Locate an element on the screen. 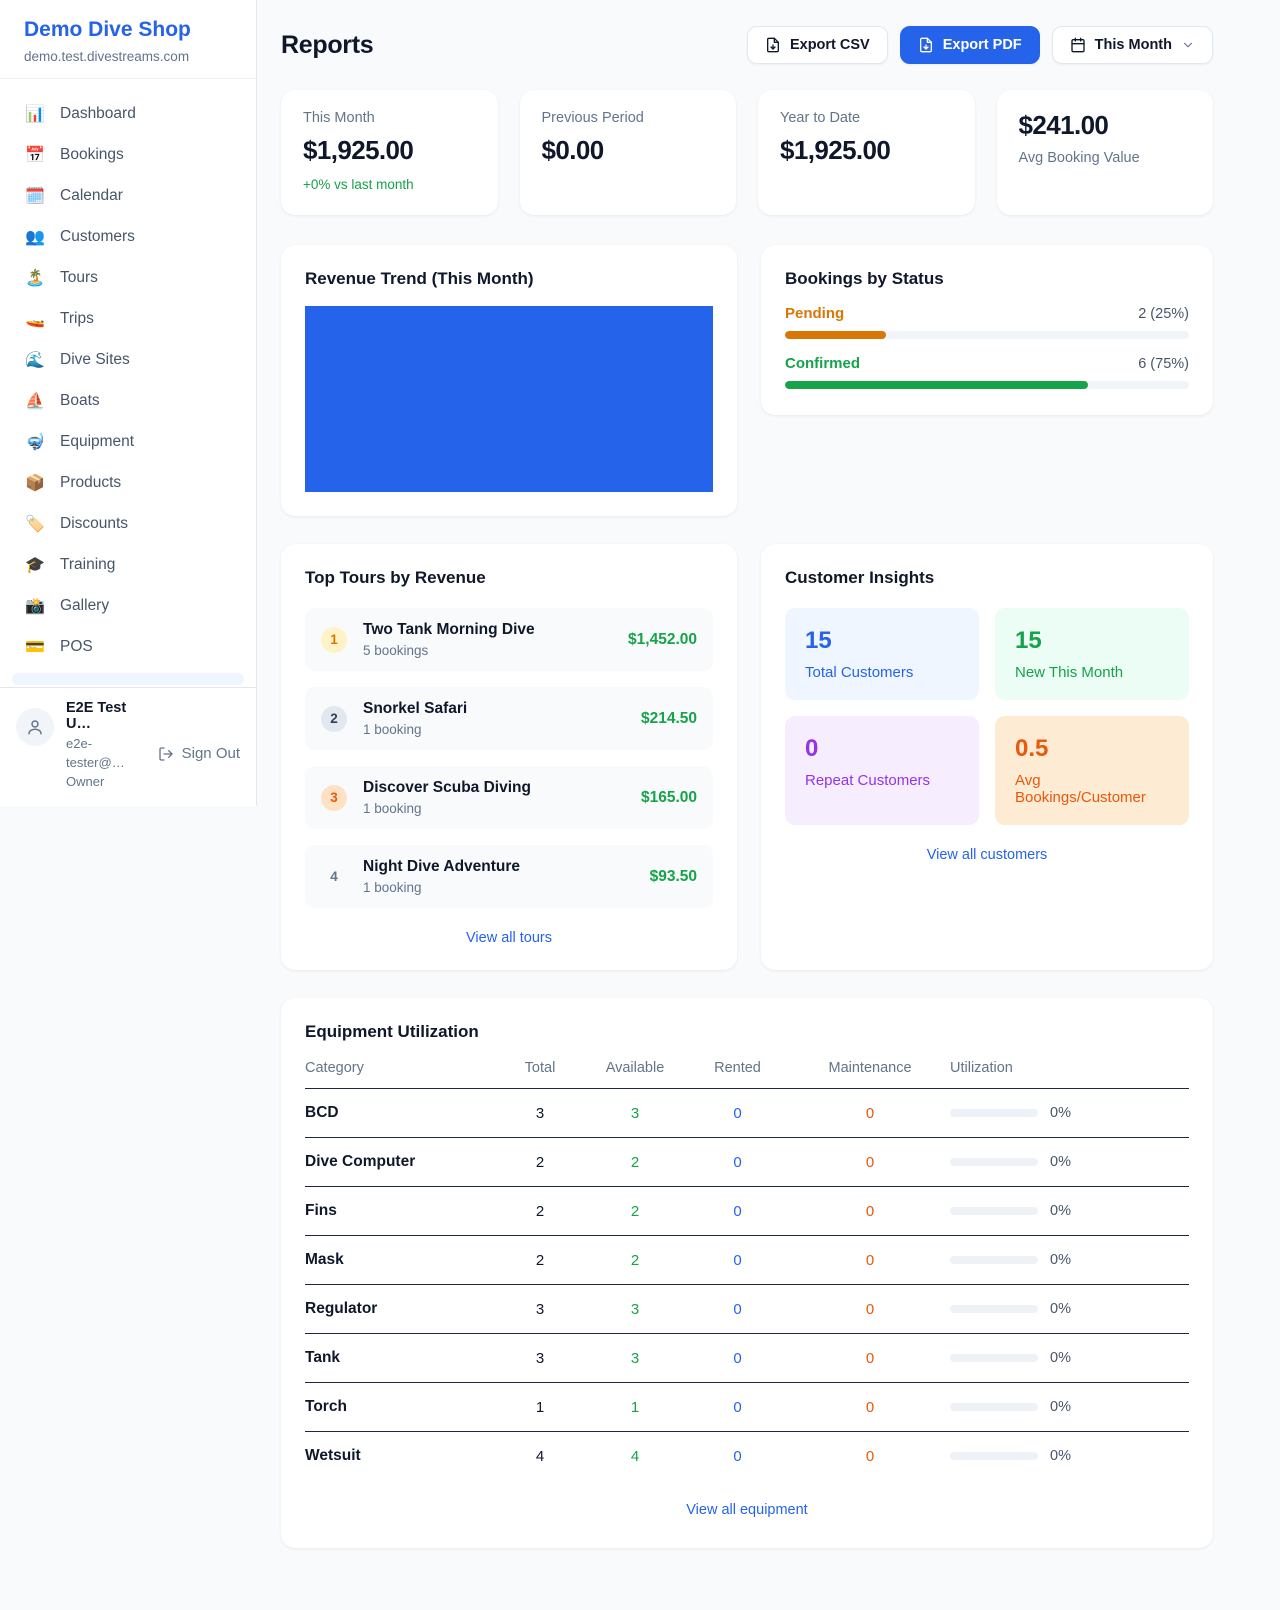  user-info: E2E Test U… e2e-tester@… Owner is located at coordinates (106, 746).